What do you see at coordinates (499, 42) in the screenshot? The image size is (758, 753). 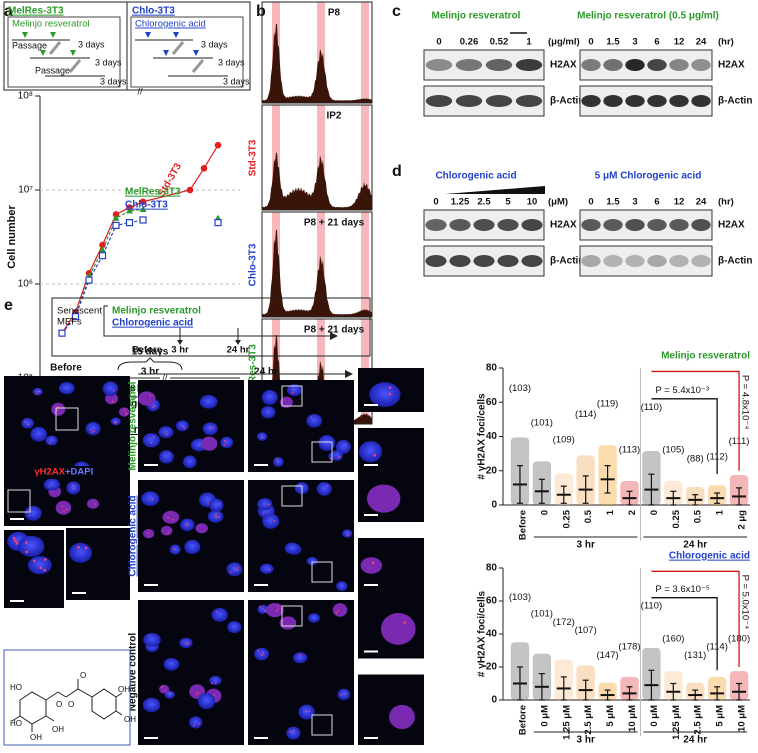 I see `label: 0.52` at bounding box center [499, 42].